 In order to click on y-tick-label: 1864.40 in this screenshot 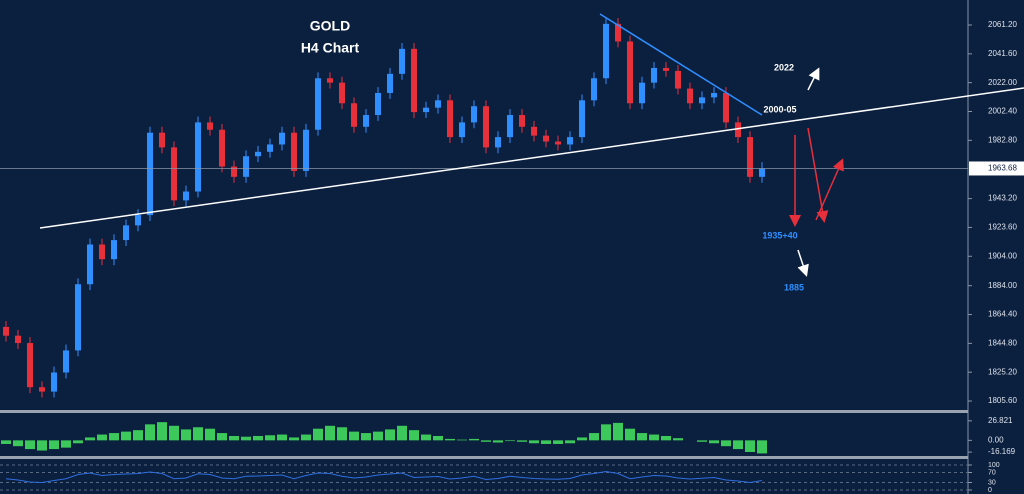, I will do `click(1002, 314)`.